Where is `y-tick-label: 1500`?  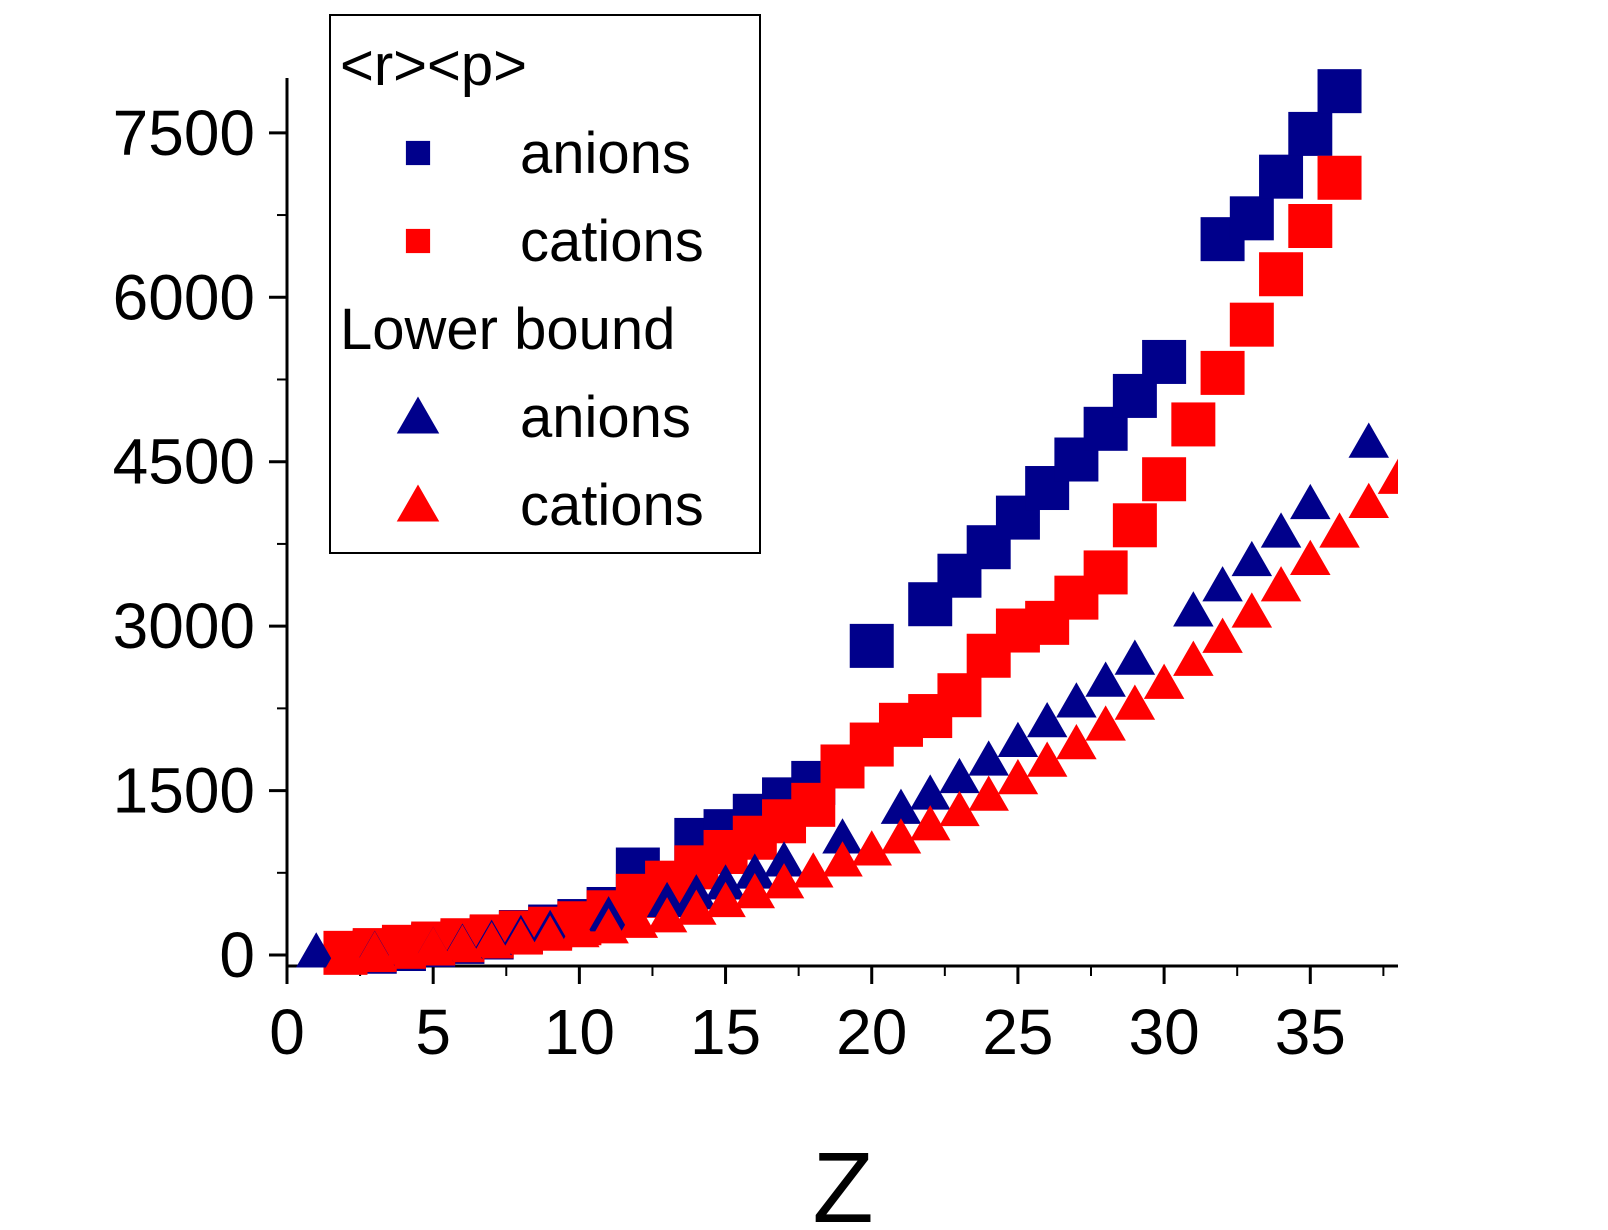
y-tick-label: 1500 is located at coordinates (184, 791).